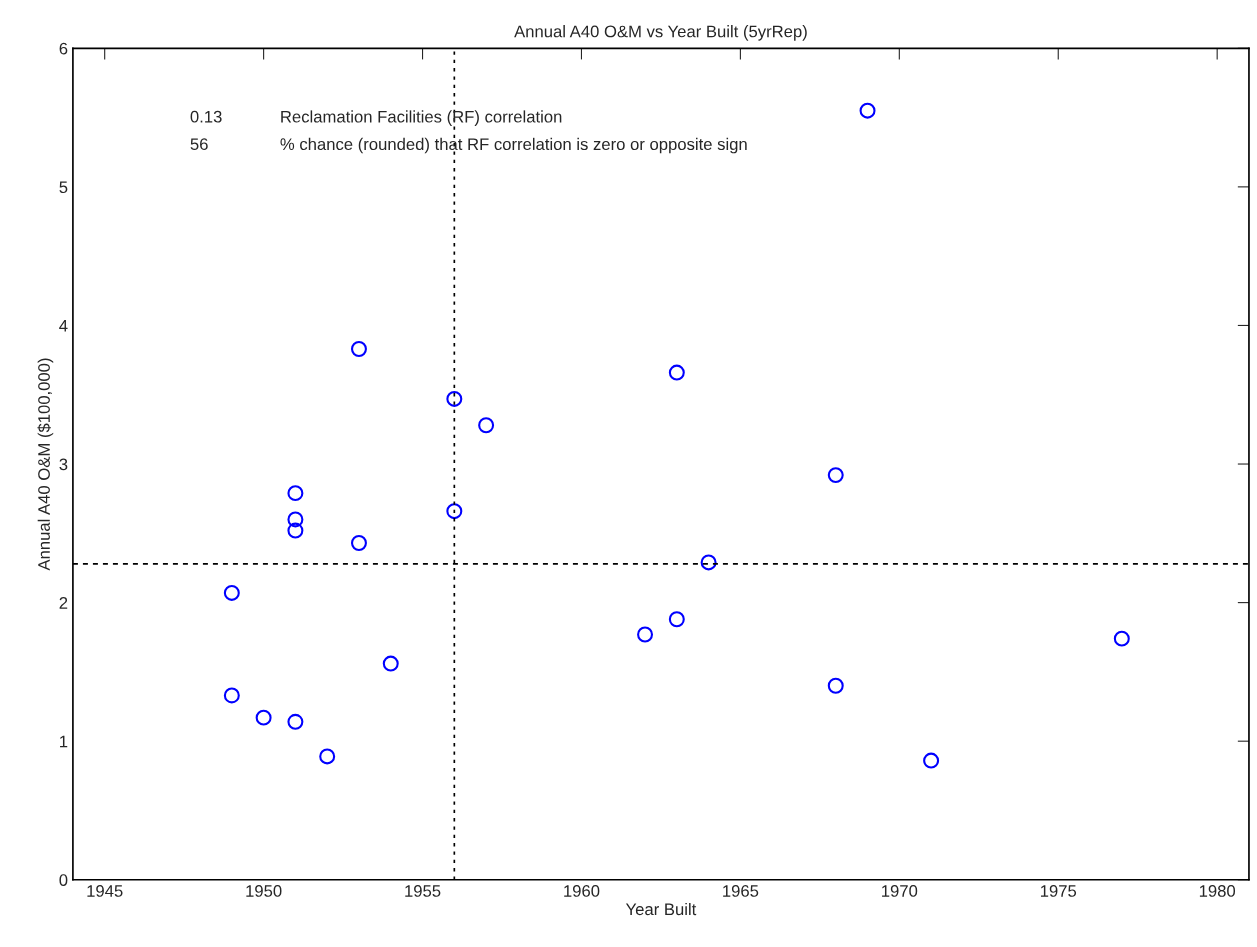  What do you see at coordinates (63, 464) in the screenshot?
I see `y-tick-label: 3` at bounding box center [63, 464].